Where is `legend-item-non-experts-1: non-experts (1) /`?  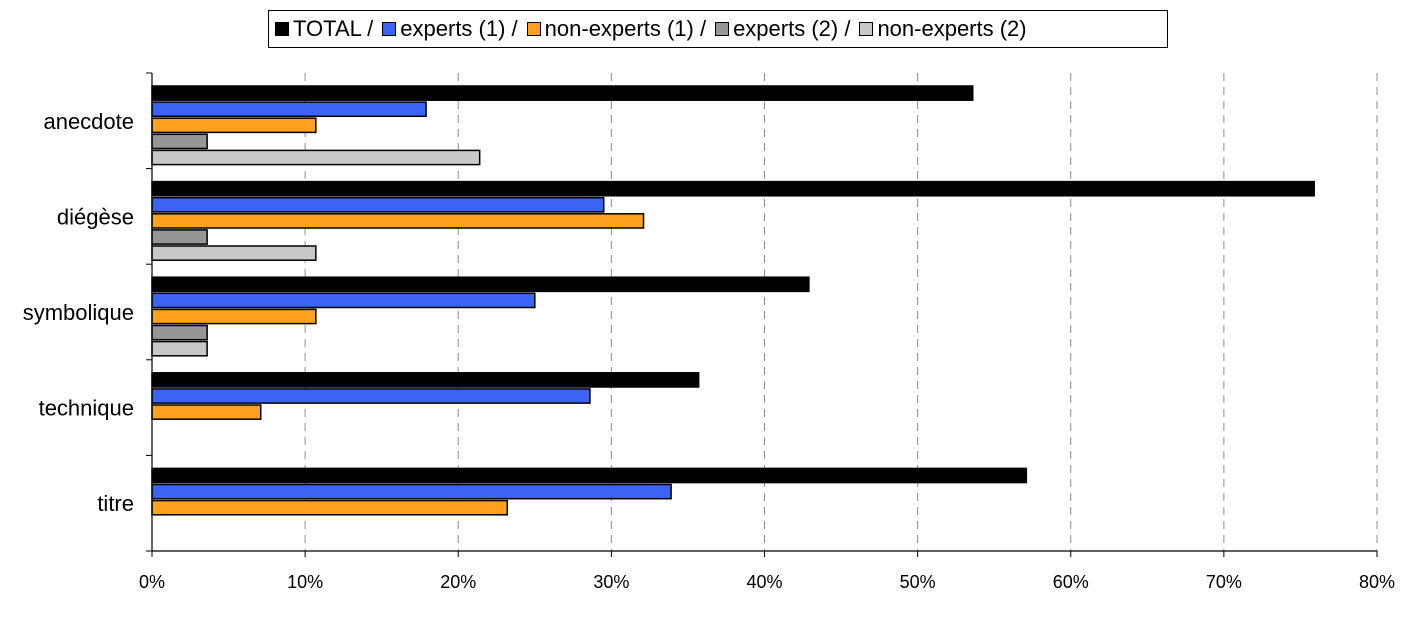
legend-item-non-experts-1: non-experts (1) / is located at coordinates (616, 28).